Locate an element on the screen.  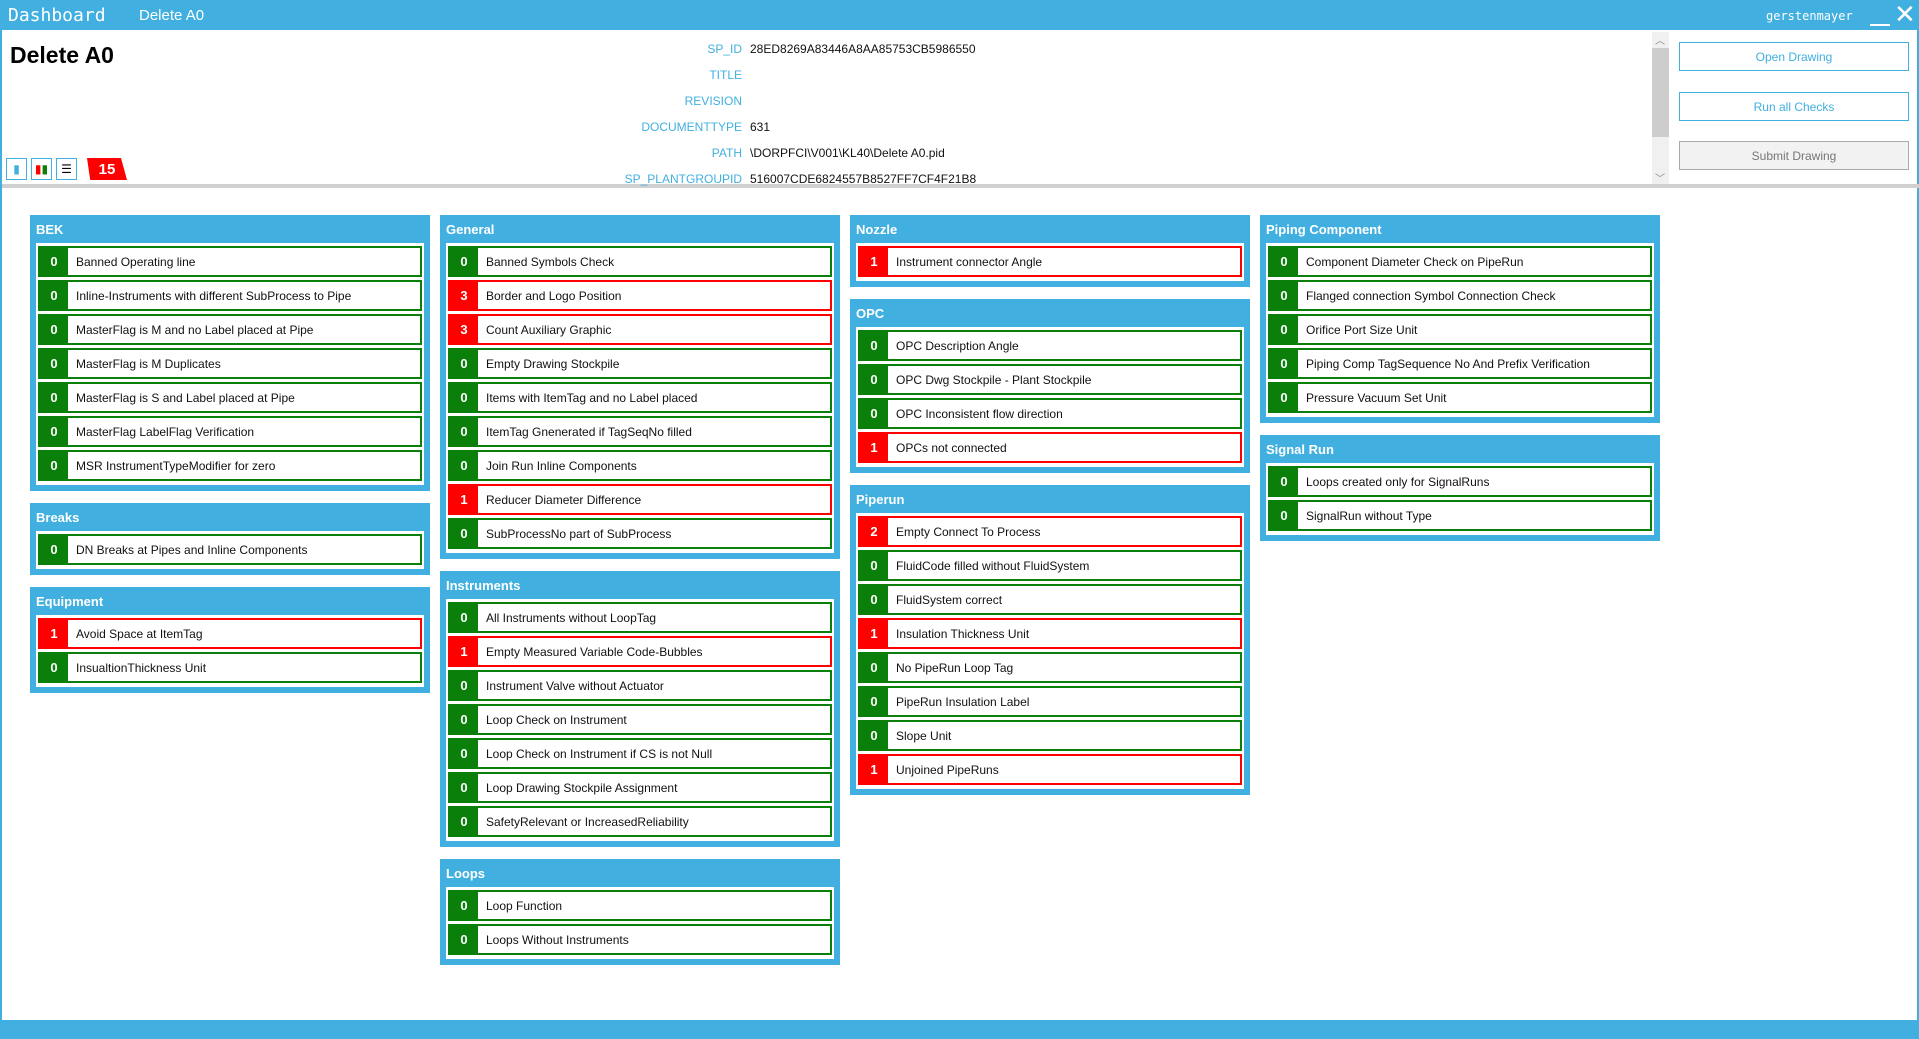
check-label: All Instruments without LoopTag is located at coordinates (571, 617).